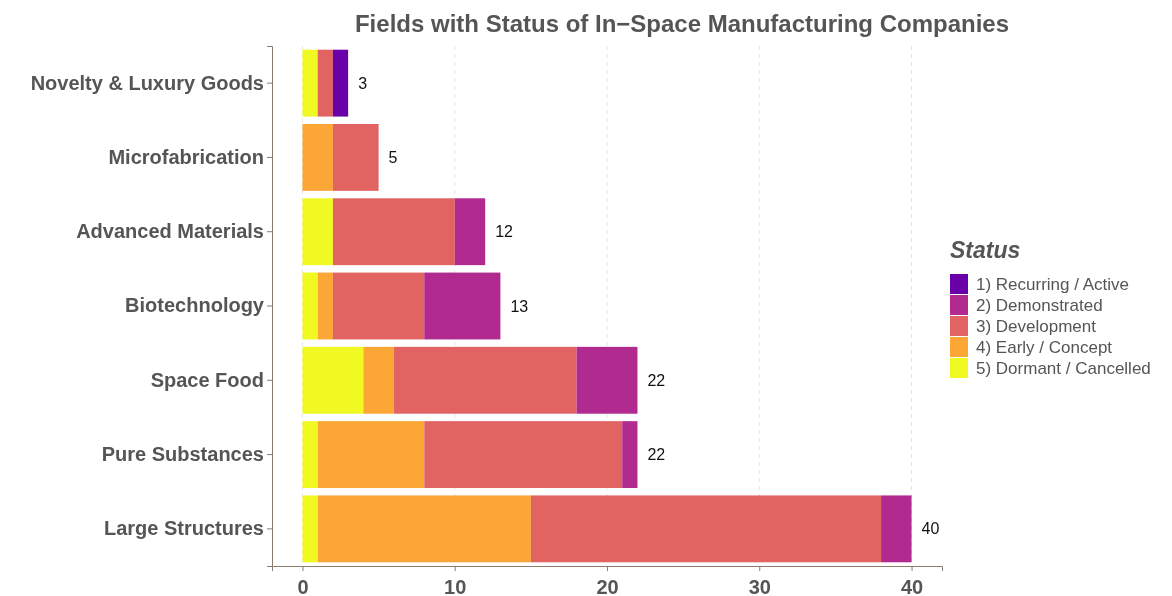  What do you see at coordinates (195, 305) in the screenshot?
I see `y-tick-label: Biotechnology` at bounding box center [195, 305].